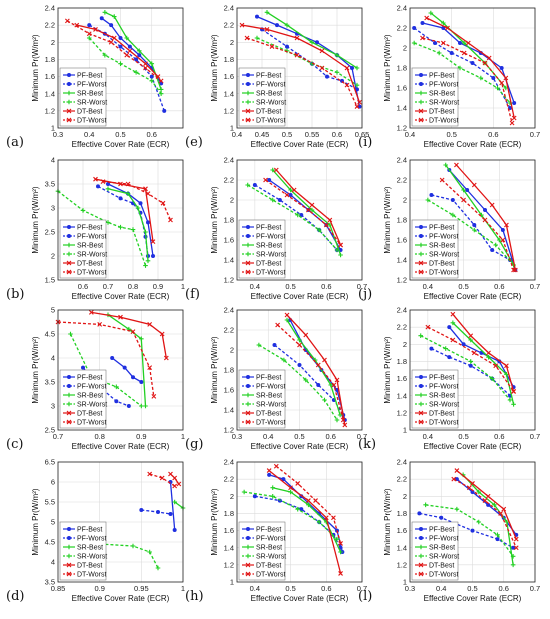  Describe the element at coordinates (268, 436) in the screenshot. I see `x-tick-label: 0.4` at that location.